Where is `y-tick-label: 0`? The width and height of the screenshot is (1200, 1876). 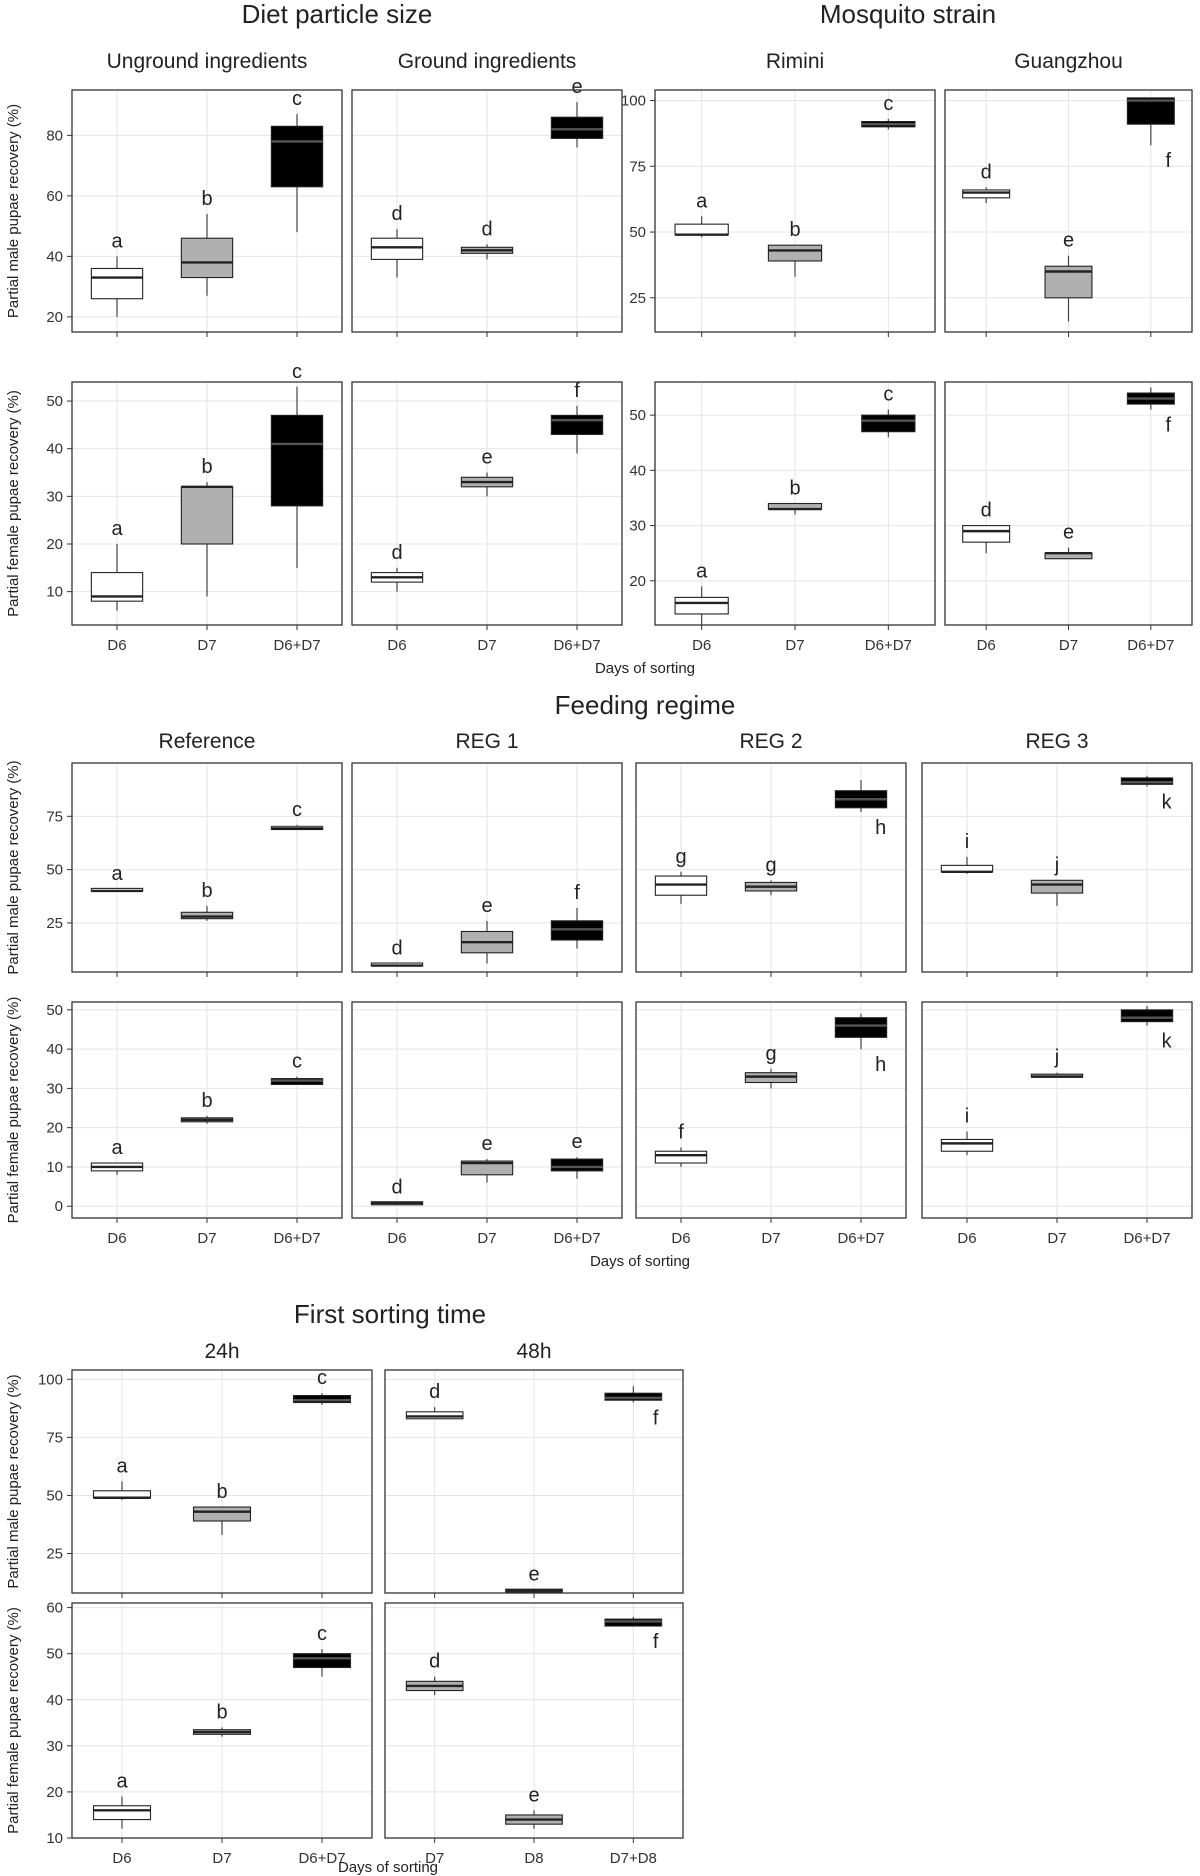 y-tick-label: 0 is located at coordinates (59, 1206).